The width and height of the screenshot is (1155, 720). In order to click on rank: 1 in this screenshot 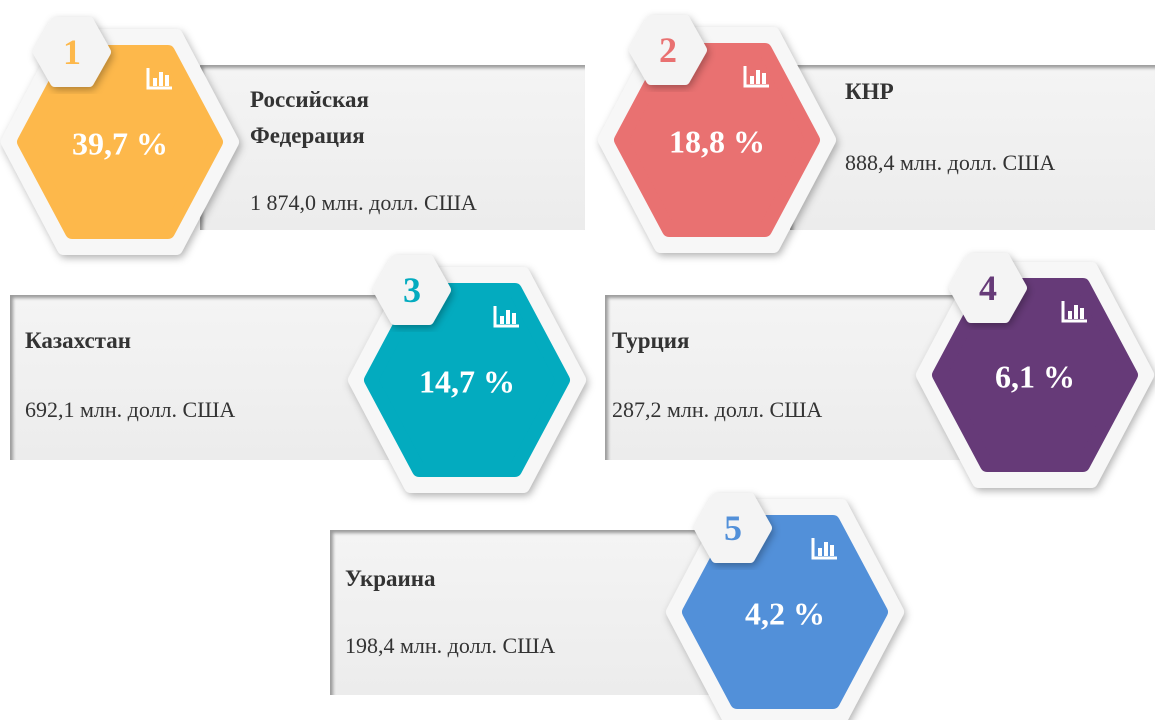, I will do `click(72, 52)`.